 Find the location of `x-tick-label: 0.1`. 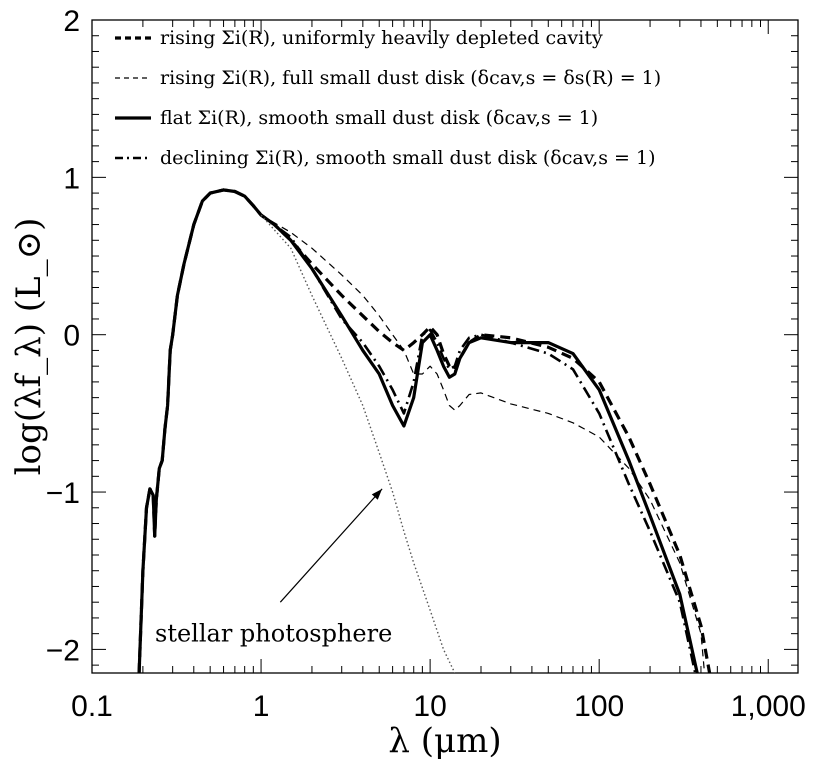

x-tick-label: 0.1 is located at coordinates (92, 706).